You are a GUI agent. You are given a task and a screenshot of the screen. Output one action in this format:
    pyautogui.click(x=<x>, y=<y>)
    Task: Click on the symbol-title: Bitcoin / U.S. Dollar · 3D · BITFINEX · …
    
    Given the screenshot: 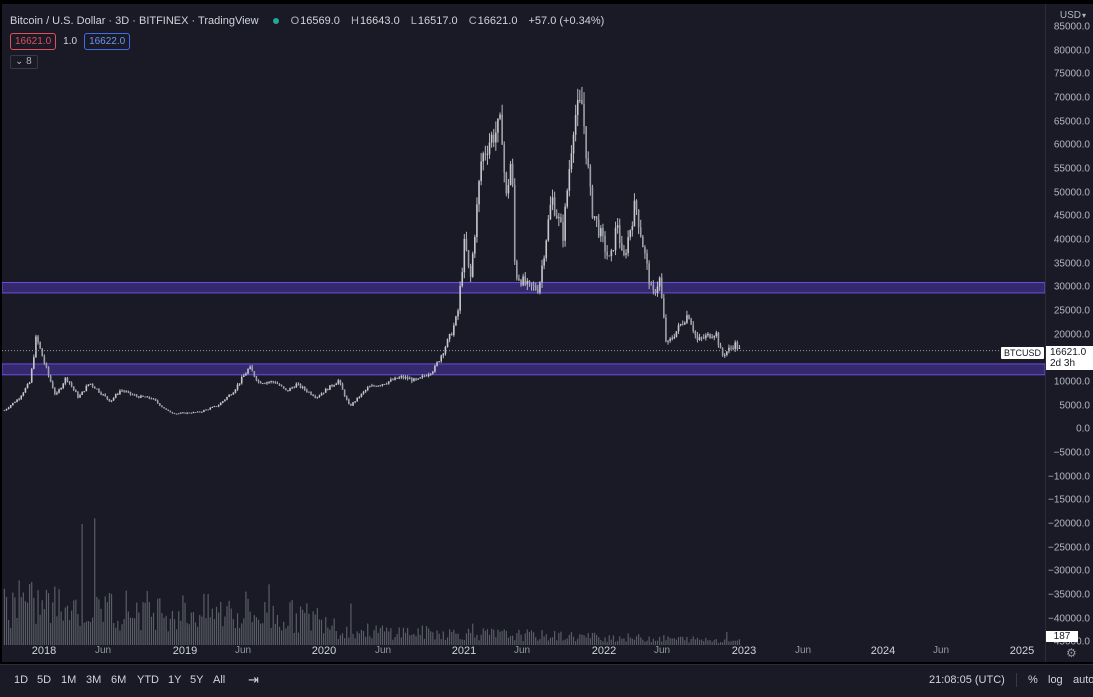 What is the action you would take?
    pyautogui.click(x=134, y=21)
    